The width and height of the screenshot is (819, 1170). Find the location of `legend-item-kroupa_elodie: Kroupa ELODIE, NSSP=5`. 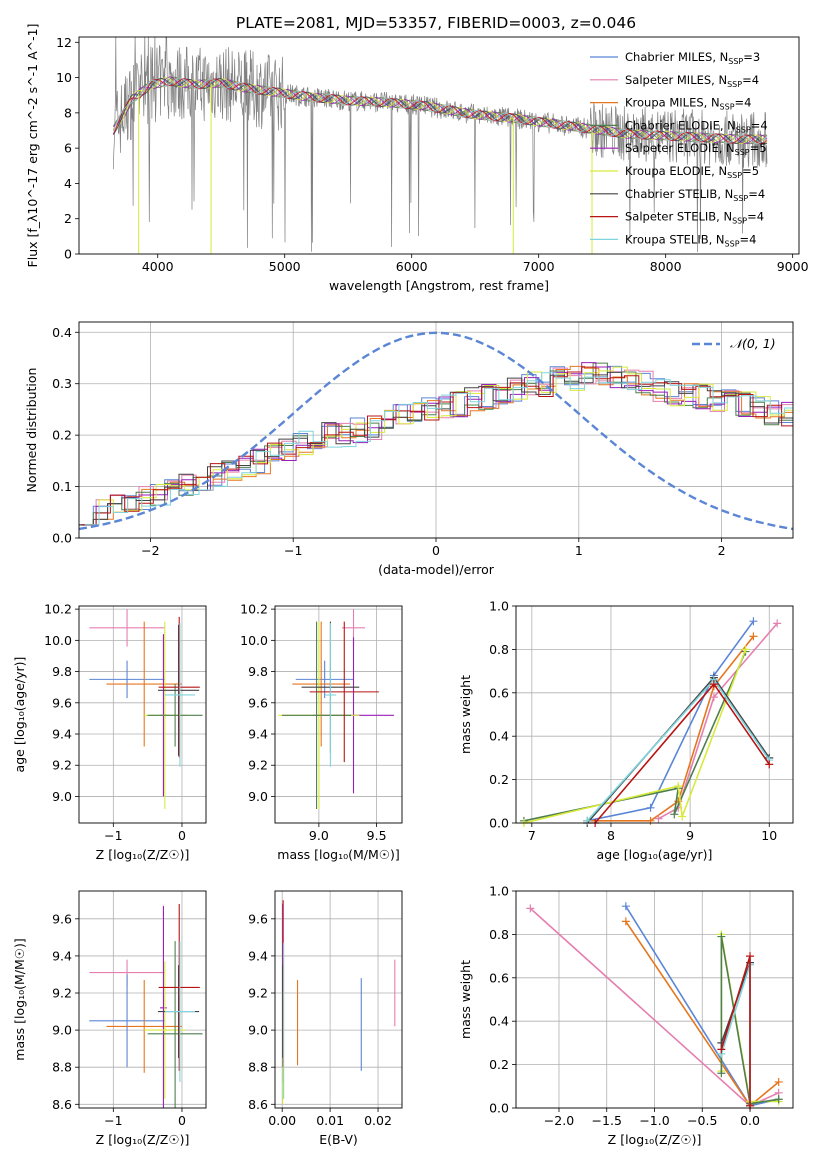

legend-item-kroupa_elodie: Kroupa ELODIE, NSSP=5 is located at coordinates (674, 172).